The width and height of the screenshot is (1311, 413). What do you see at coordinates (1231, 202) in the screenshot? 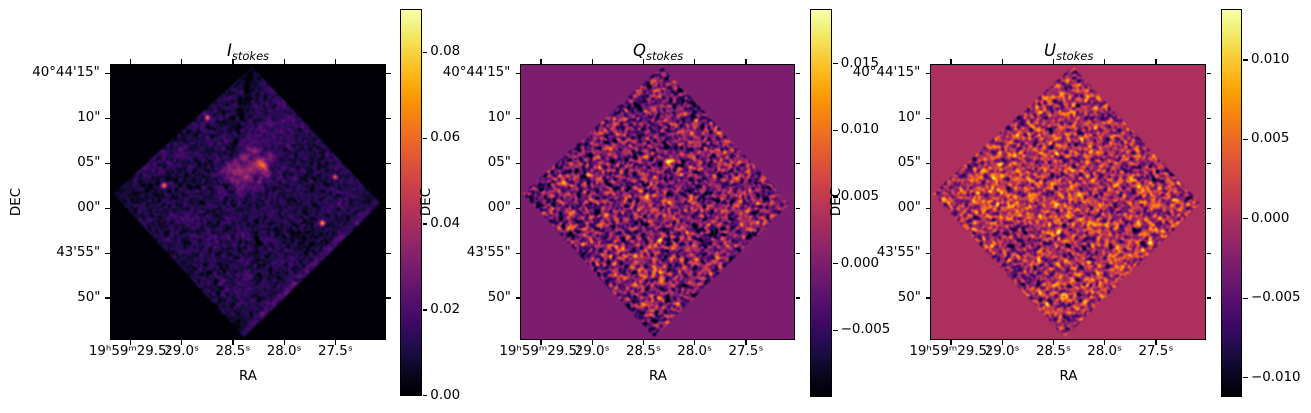
I see `colorbar-u` at bounding box center [1231, 202].